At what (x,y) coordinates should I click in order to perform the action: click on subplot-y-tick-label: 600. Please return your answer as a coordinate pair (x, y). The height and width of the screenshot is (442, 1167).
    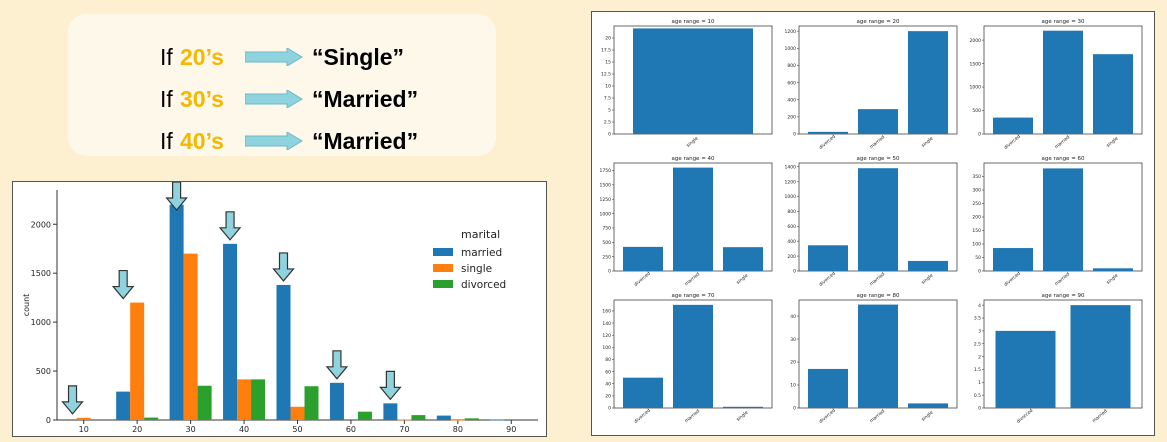
    Looking at the image, I should click on (791, 83).